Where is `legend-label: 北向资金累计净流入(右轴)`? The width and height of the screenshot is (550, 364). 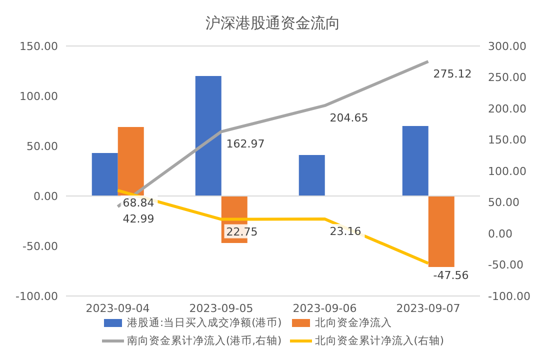
legend-label: 北向资金累计净流入(右轴) is located at coordinates (379, 341).